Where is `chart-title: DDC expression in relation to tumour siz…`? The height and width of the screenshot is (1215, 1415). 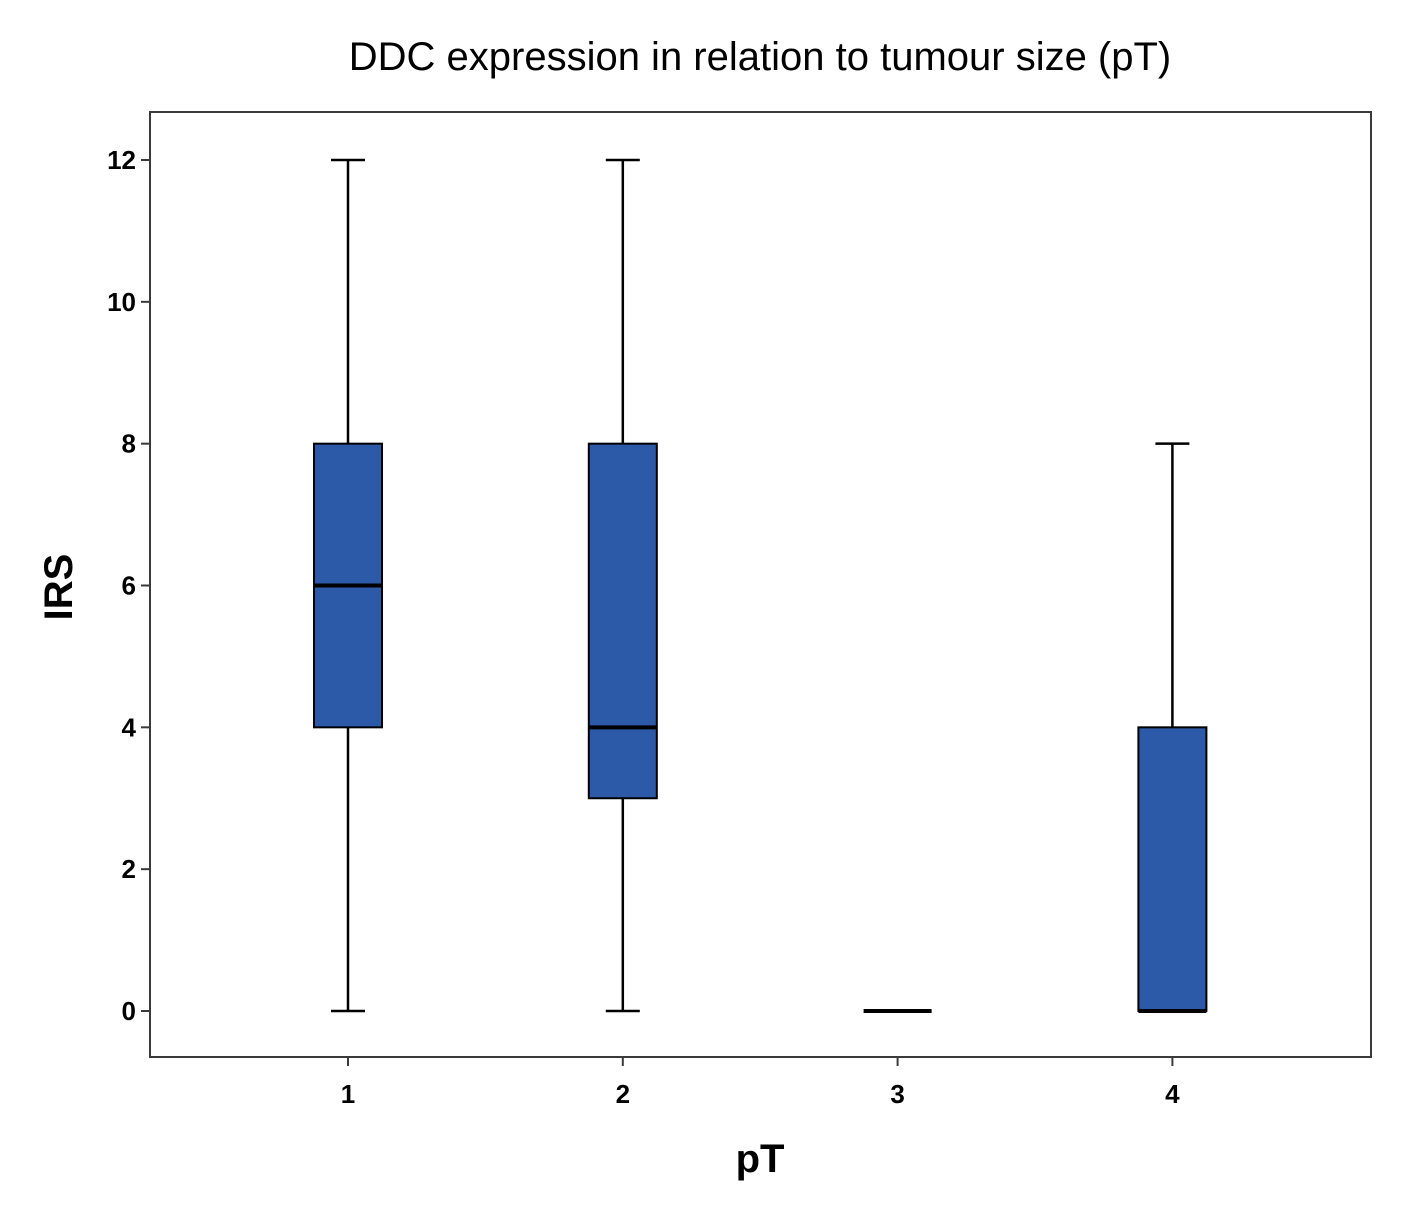 chart-title: DDC expression in relation to tumour siz… is located at coordinates (760, 57).